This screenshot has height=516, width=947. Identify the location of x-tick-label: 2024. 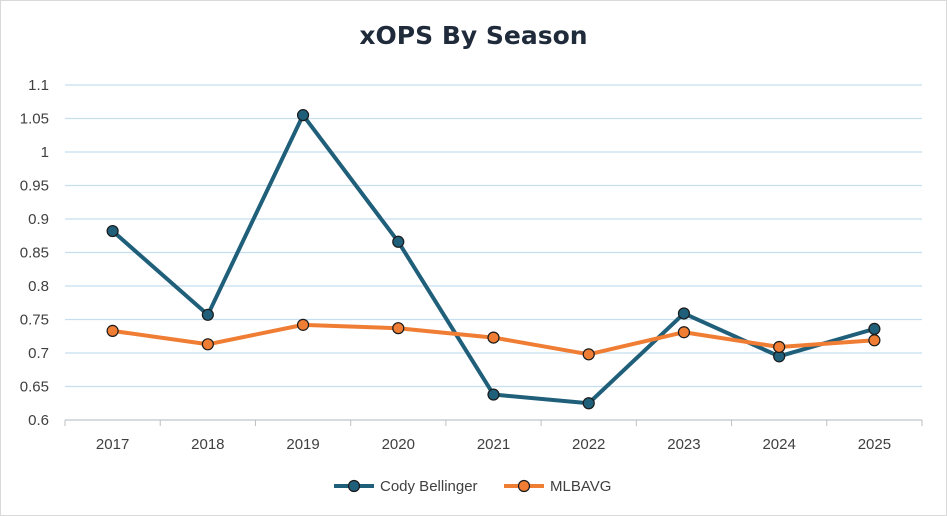
(778, 444).